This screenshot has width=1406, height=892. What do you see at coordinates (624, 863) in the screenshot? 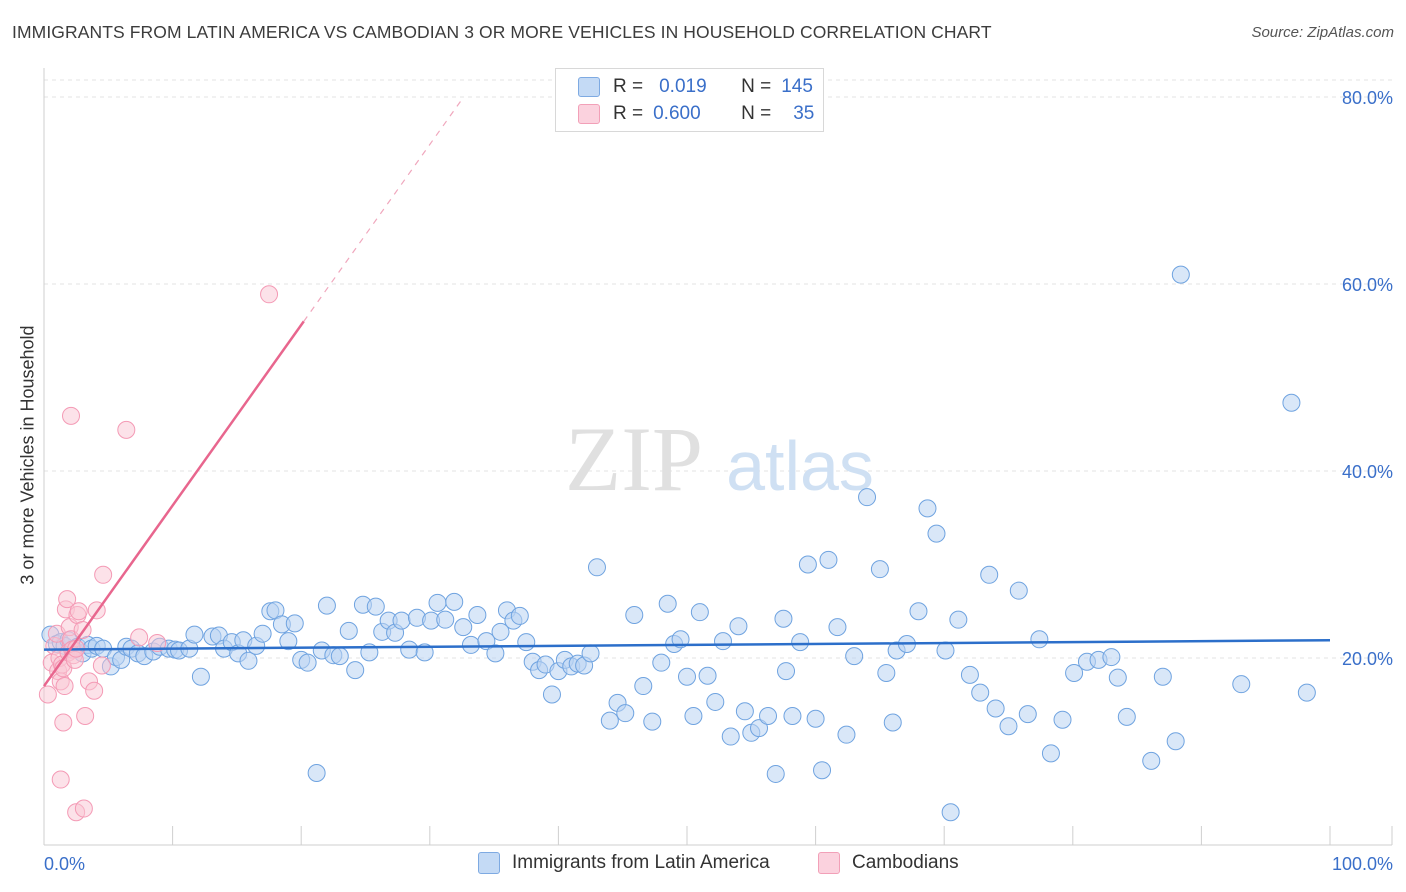
I see `bottom-legend-latin-america: Immigrants from Latin America` at bounding box center [624, 863].